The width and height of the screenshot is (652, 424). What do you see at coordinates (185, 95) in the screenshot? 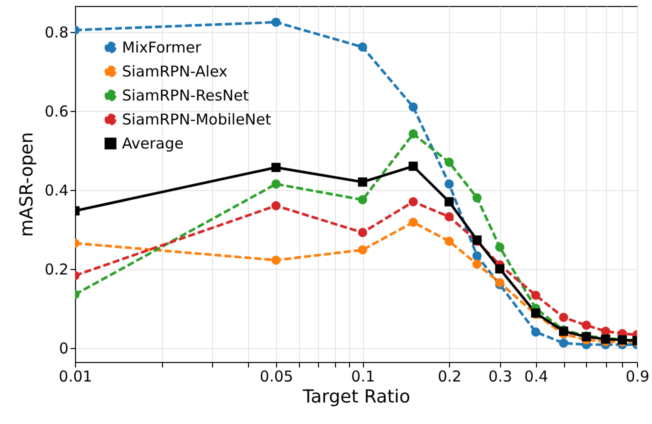
I see `legend-label: SiamRPN-ResNet` at bounding box center [185, 95].